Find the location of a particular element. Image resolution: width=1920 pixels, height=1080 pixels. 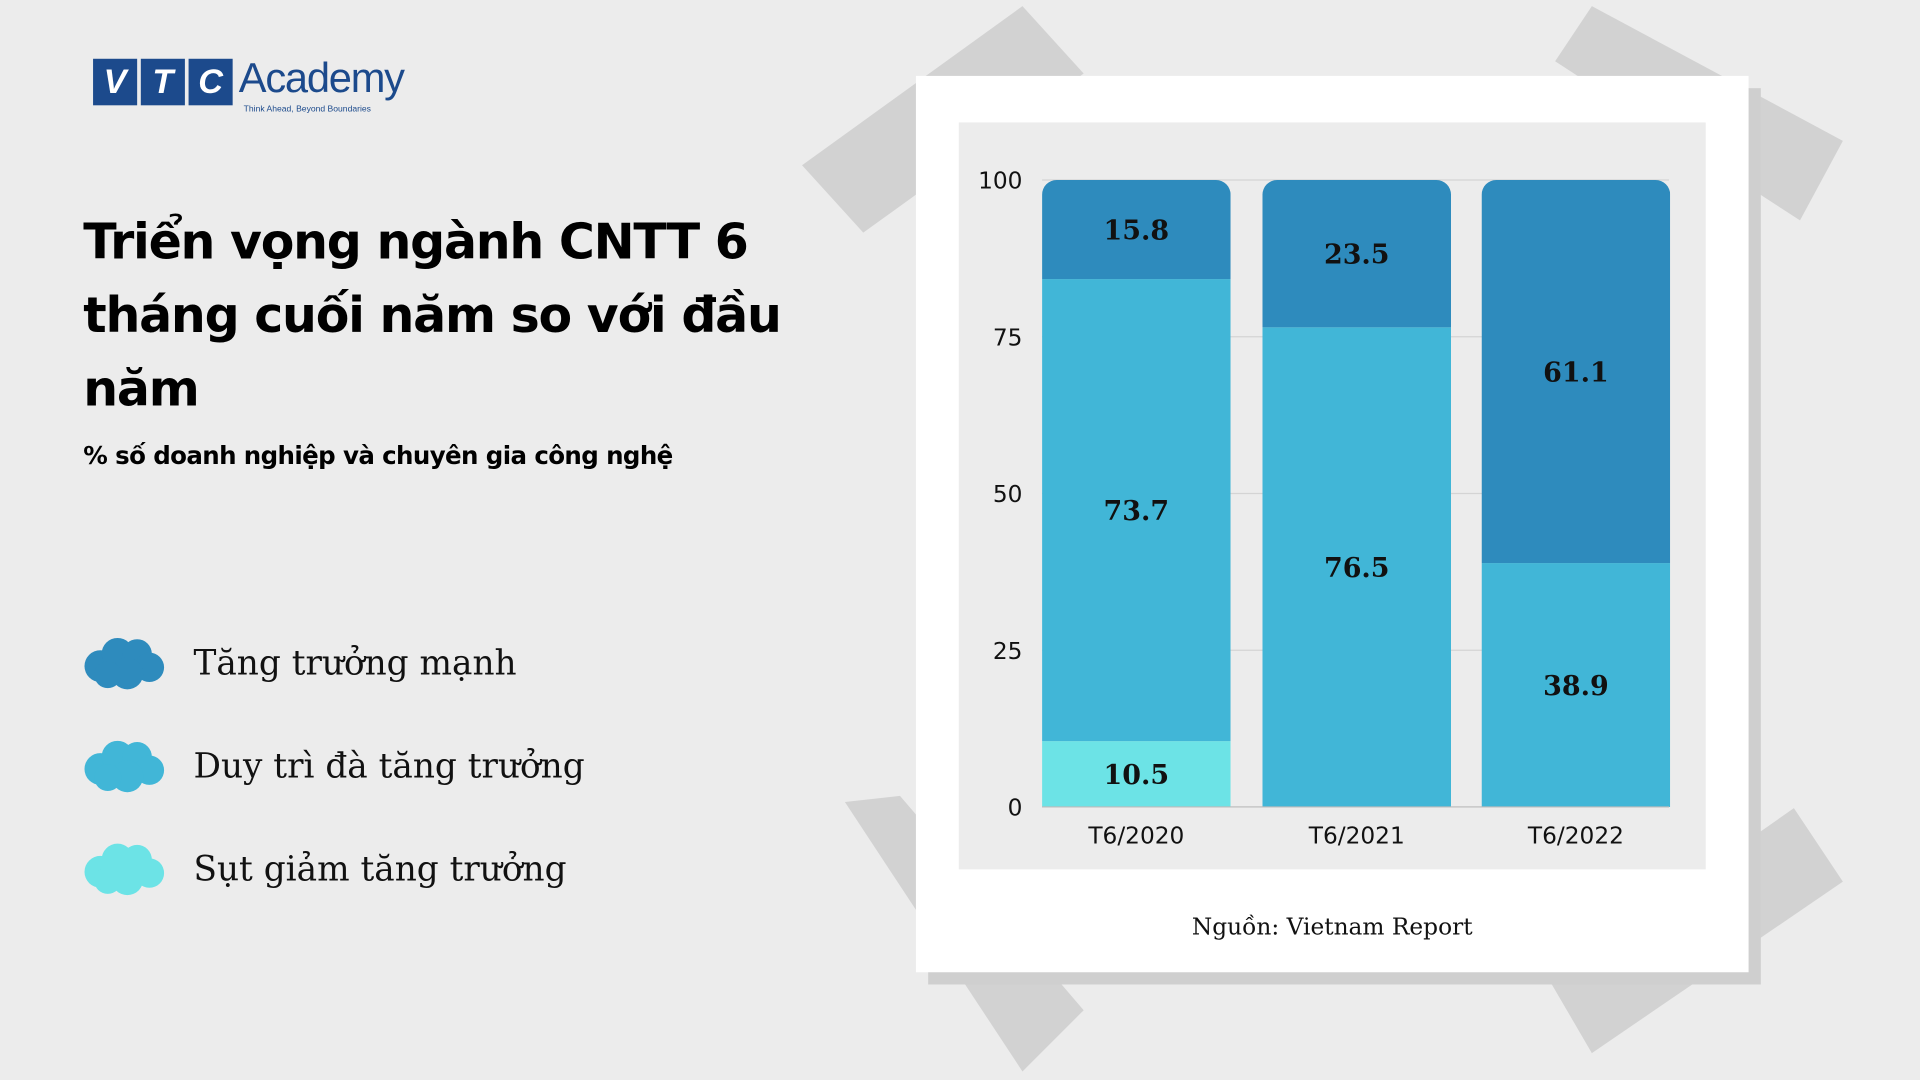

x-tick-label: T6/2020 is located at coordinates (1135, 836).